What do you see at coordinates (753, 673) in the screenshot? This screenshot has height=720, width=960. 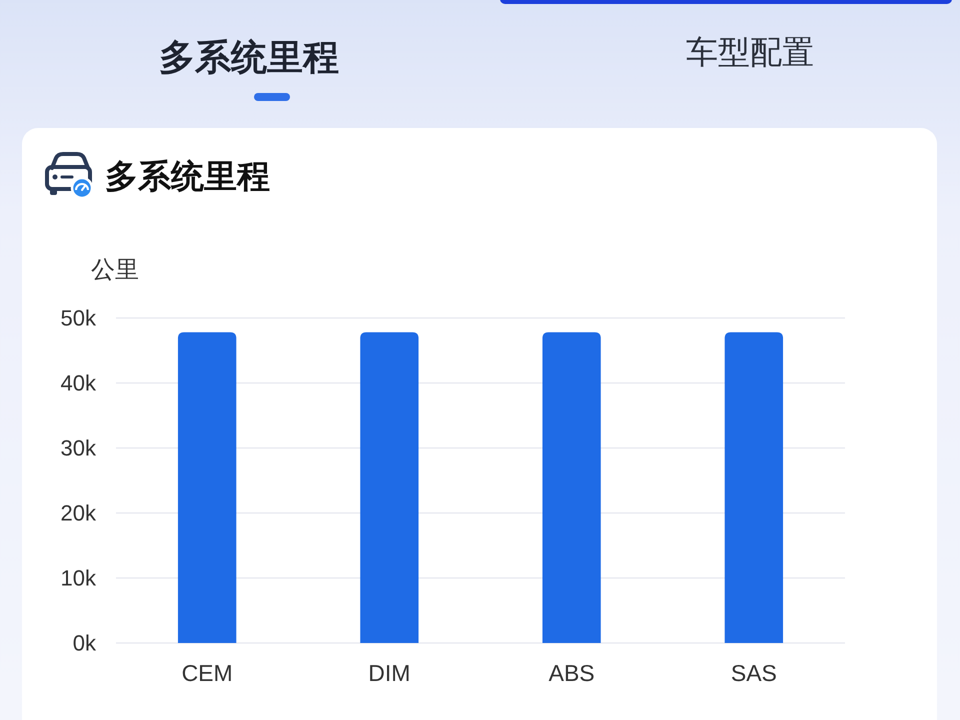 I see `xtick-label: SAS` at bounding box center [753, 673].